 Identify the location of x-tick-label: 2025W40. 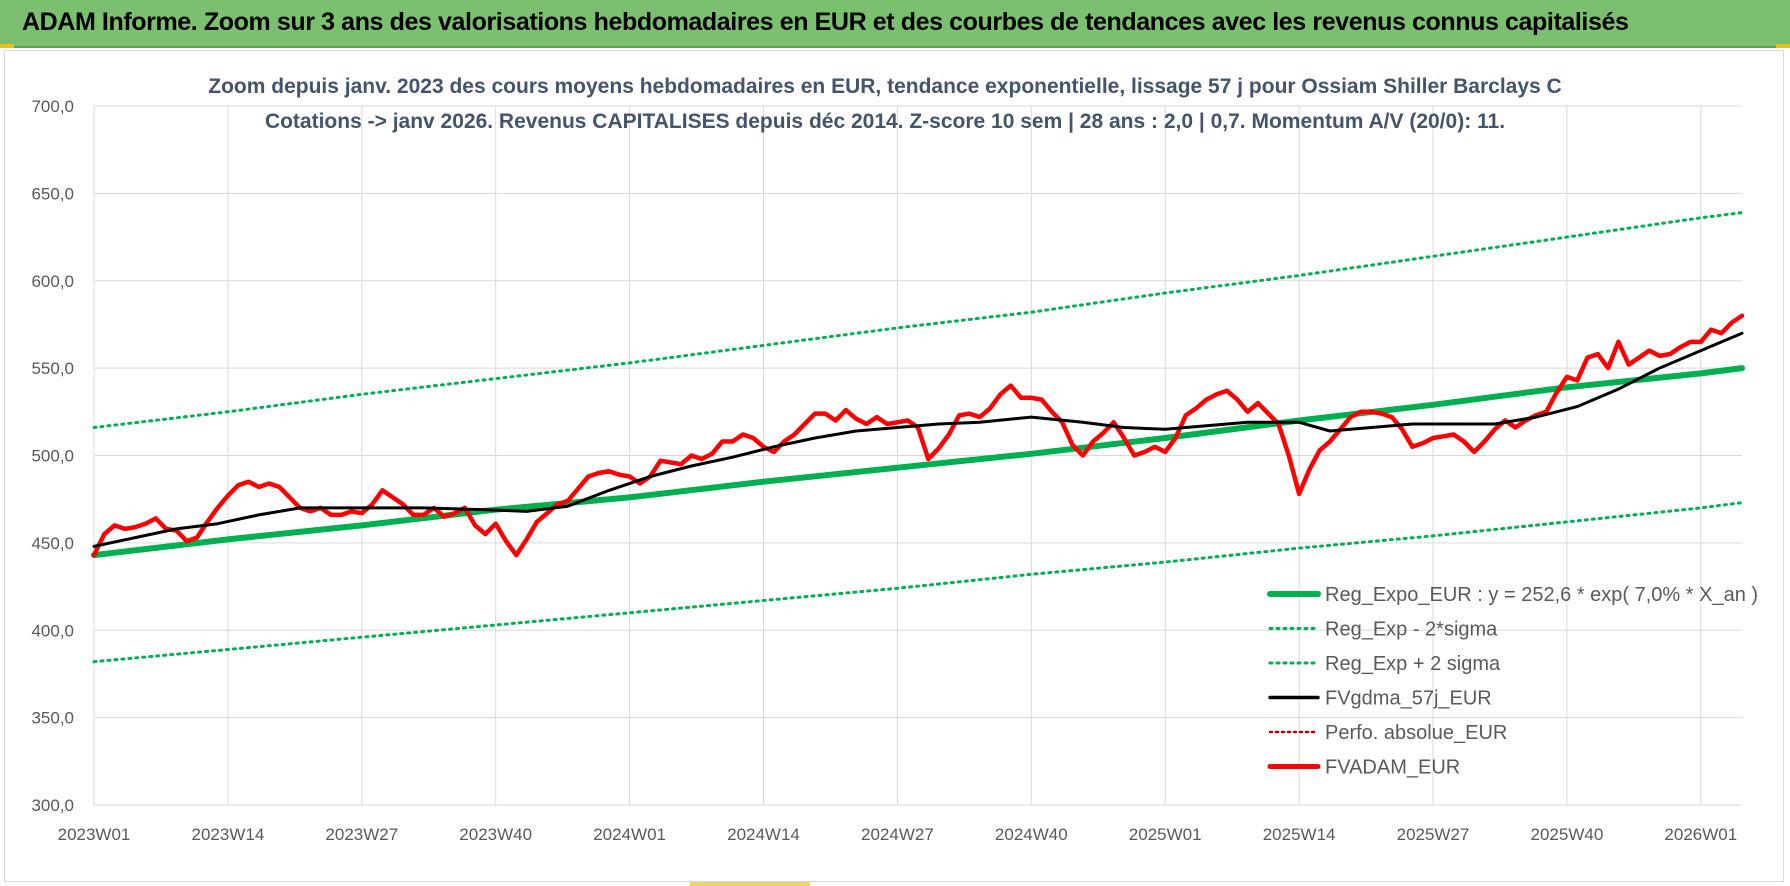
(1567, 834).